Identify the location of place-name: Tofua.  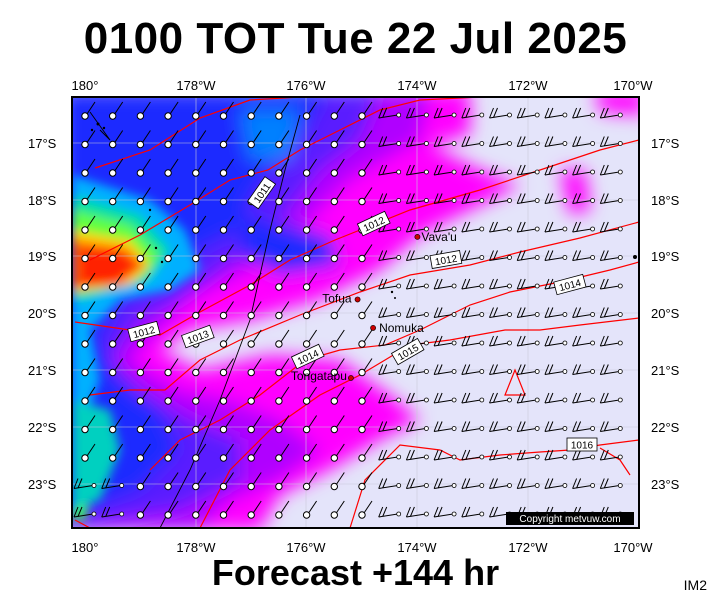
(337, 298).